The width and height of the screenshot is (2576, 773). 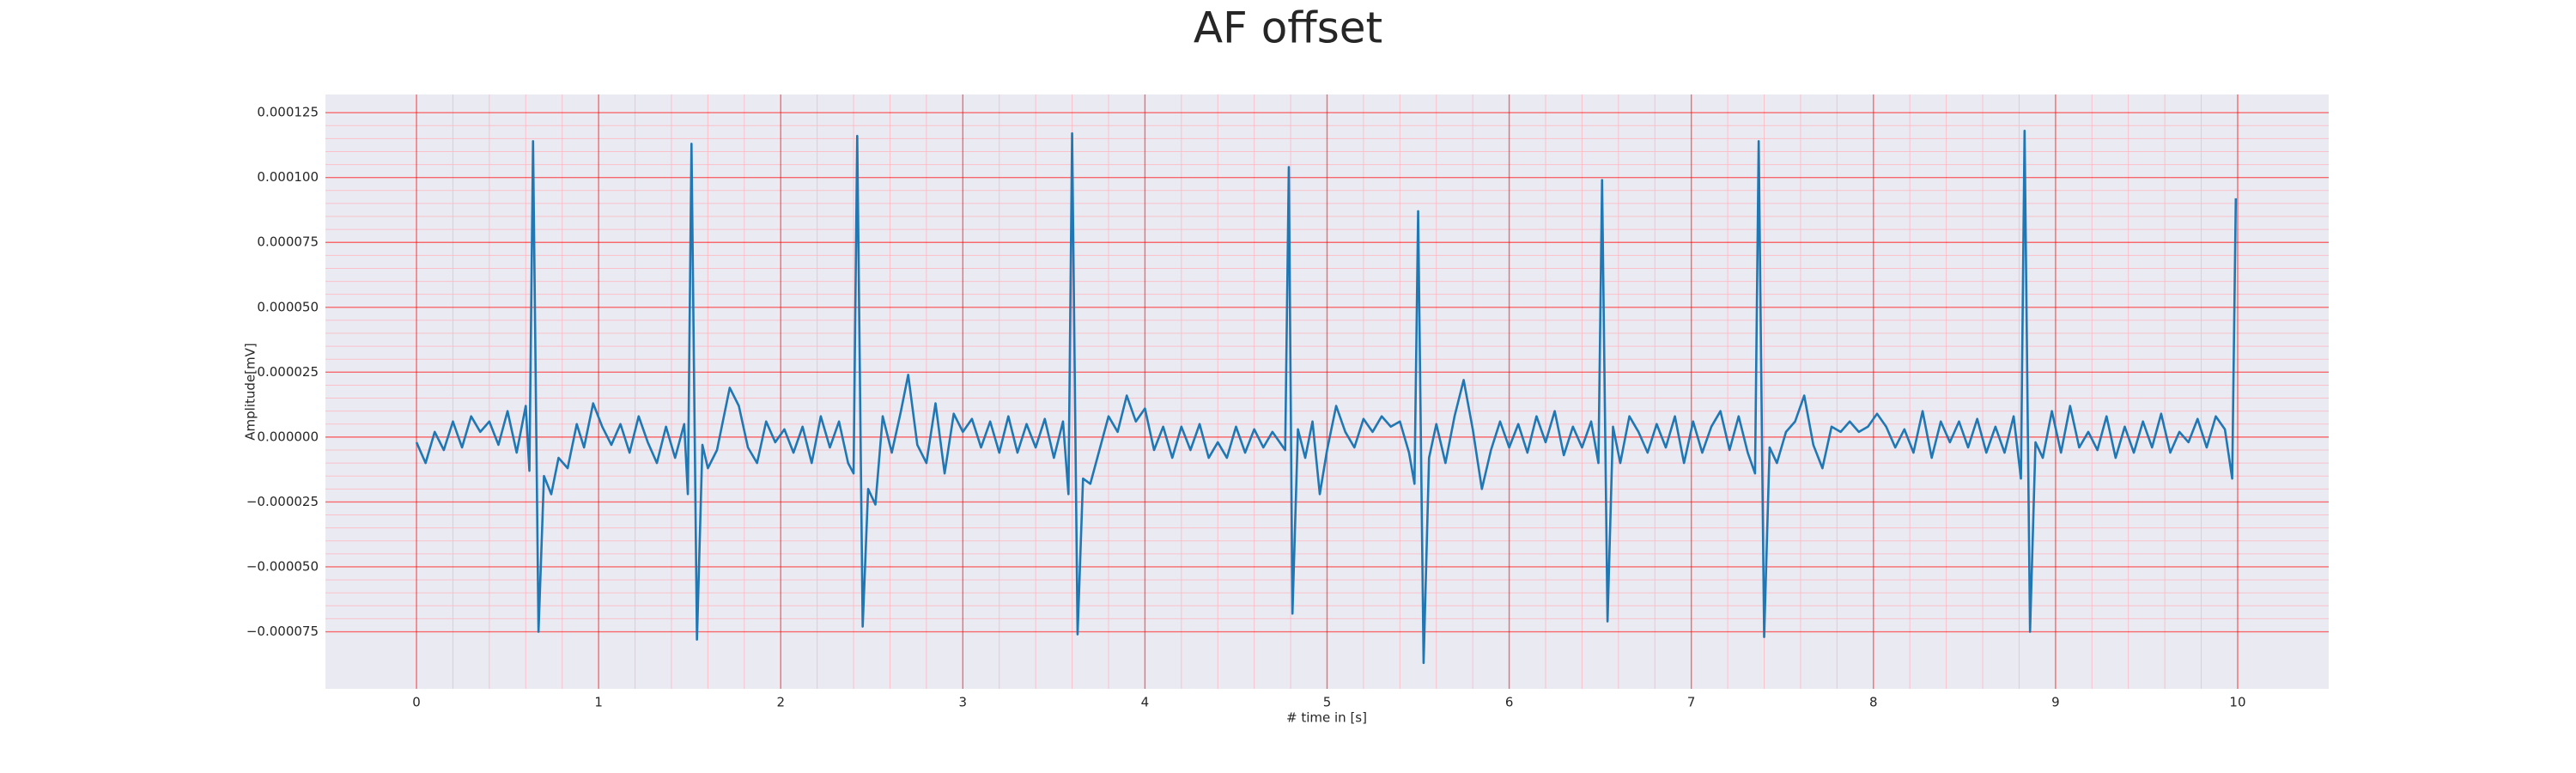 I want to click on chart-title: AF offset, so click(x=1288, y=28).